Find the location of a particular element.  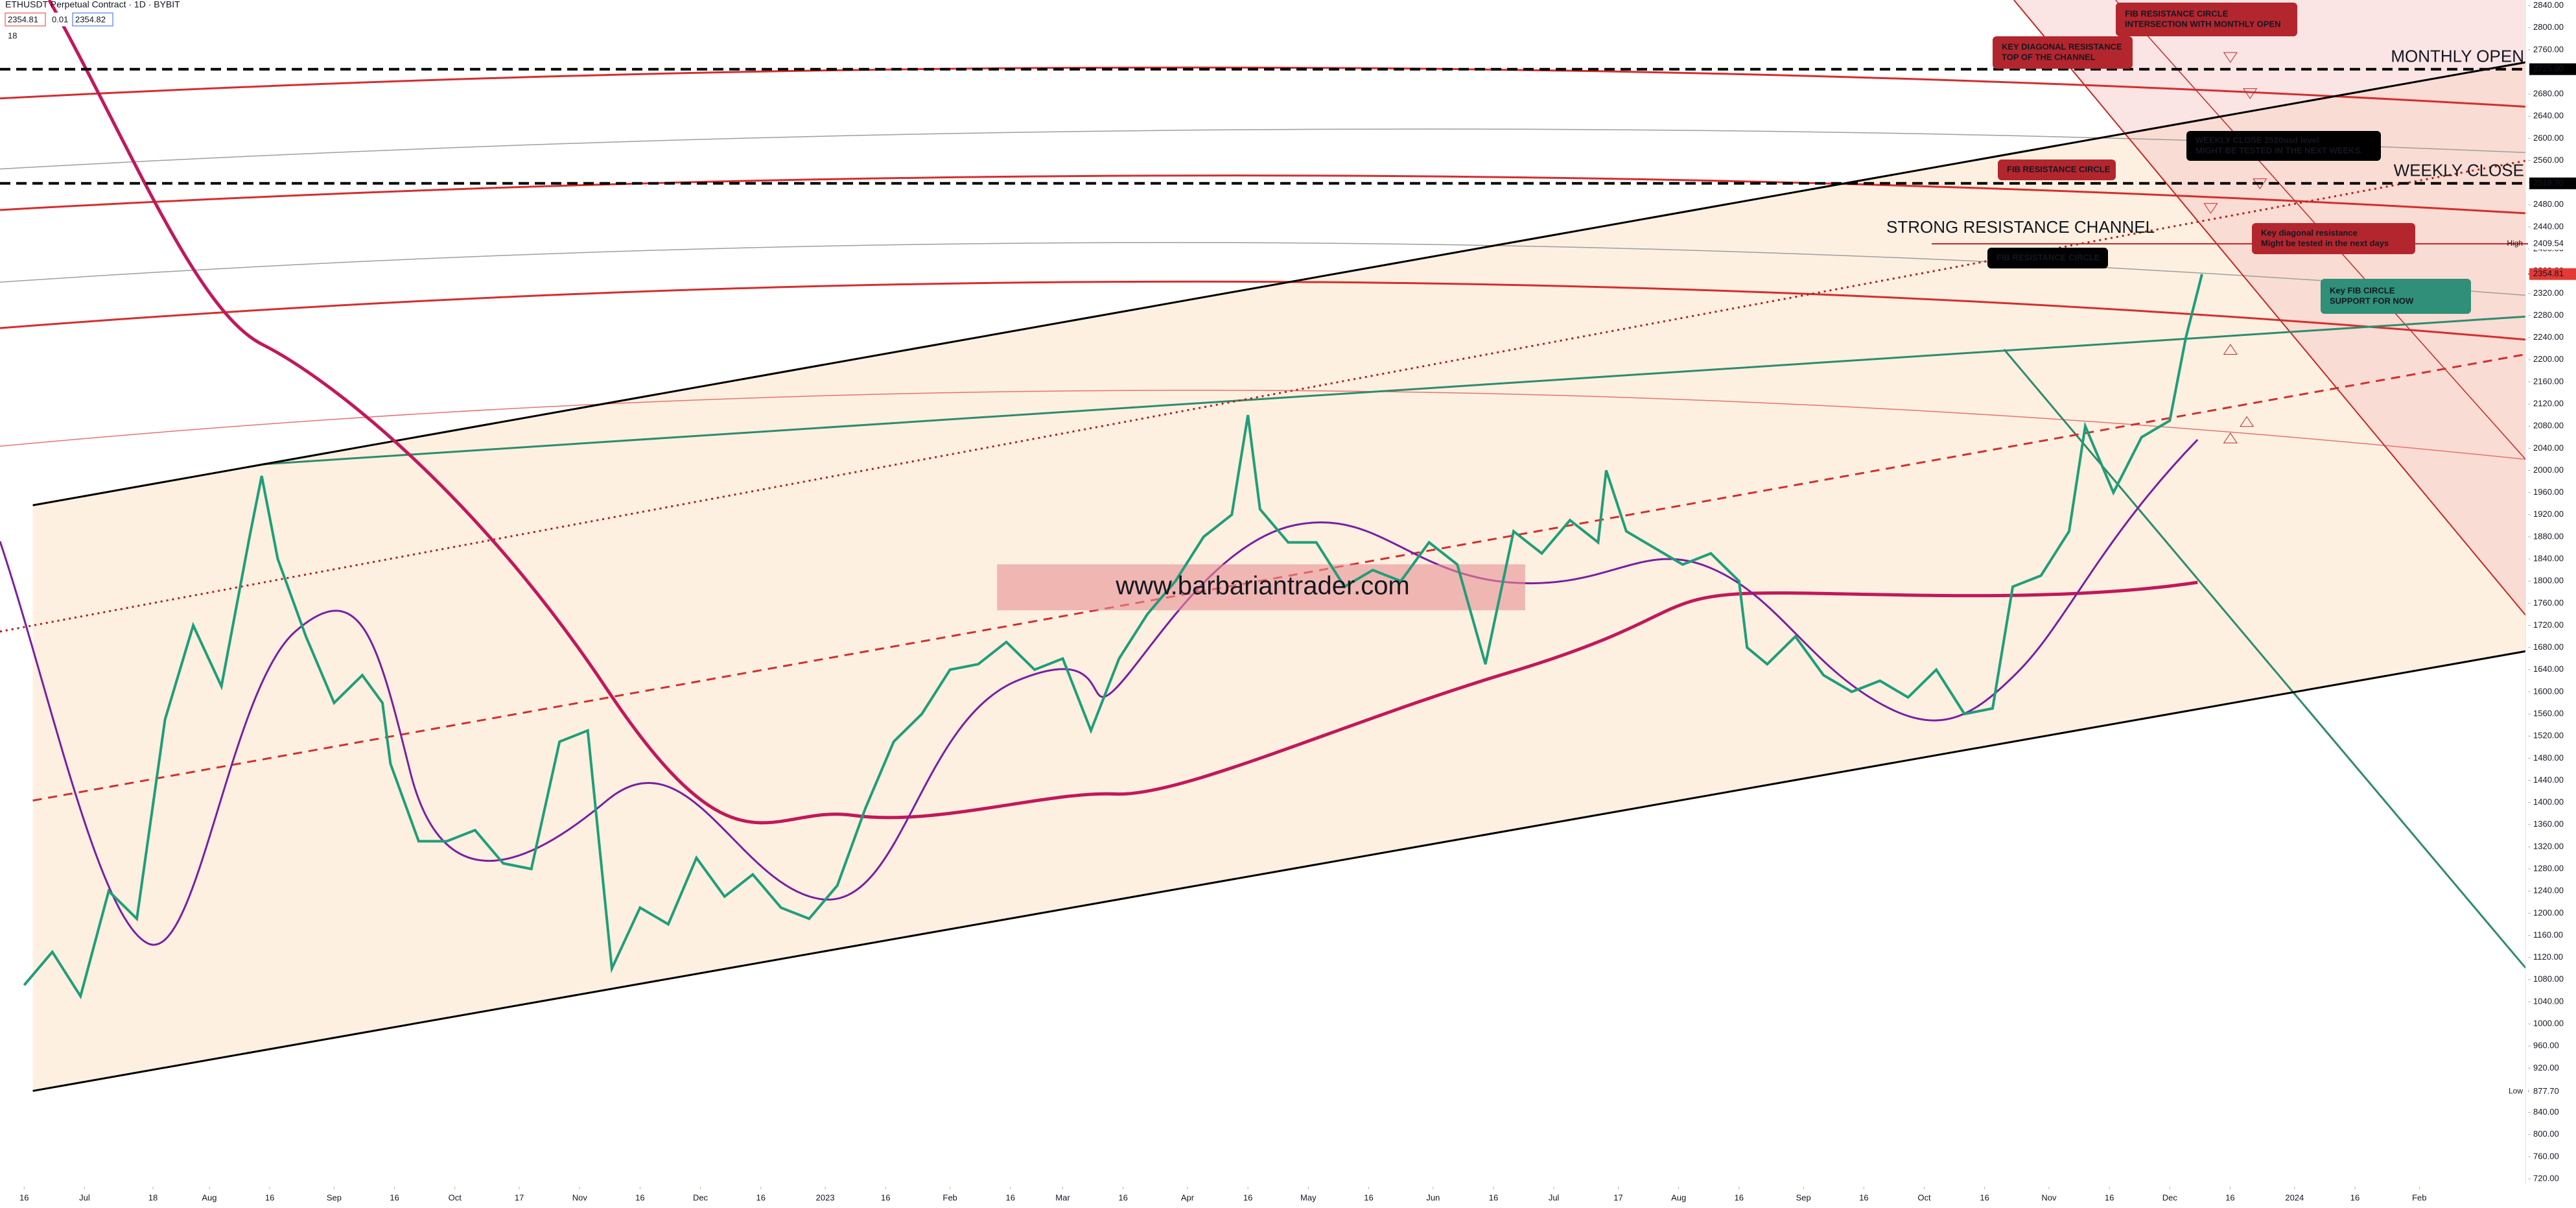

y-tick-label: 920.00 is located at coordinates (2546, 1067).